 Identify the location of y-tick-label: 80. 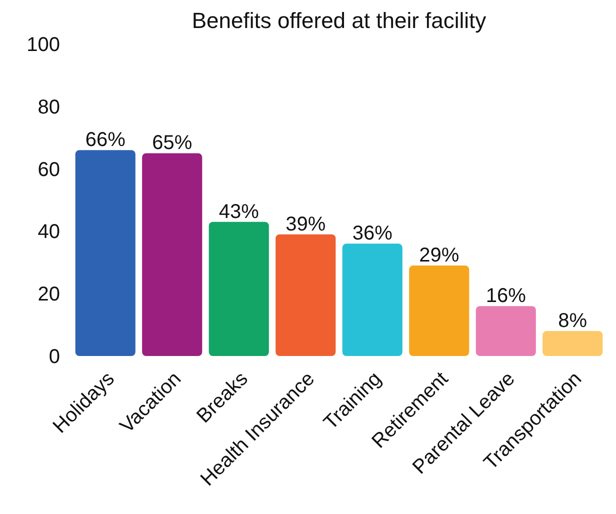
(49, 107).